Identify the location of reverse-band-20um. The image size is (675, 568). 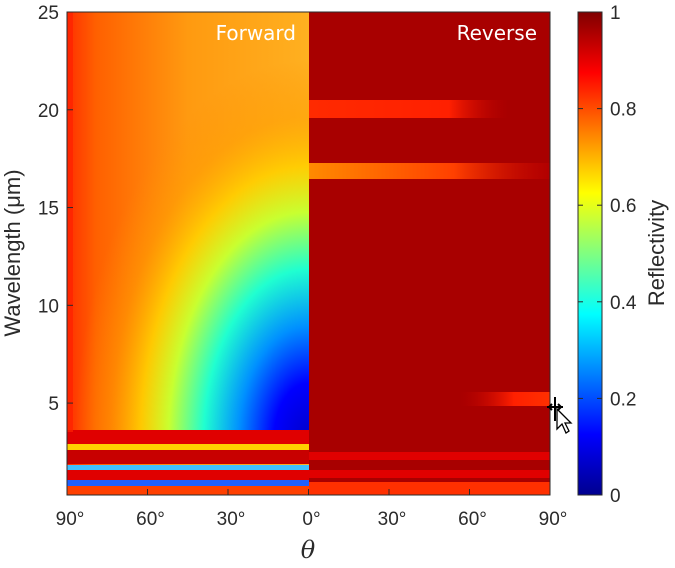
(409, 109).